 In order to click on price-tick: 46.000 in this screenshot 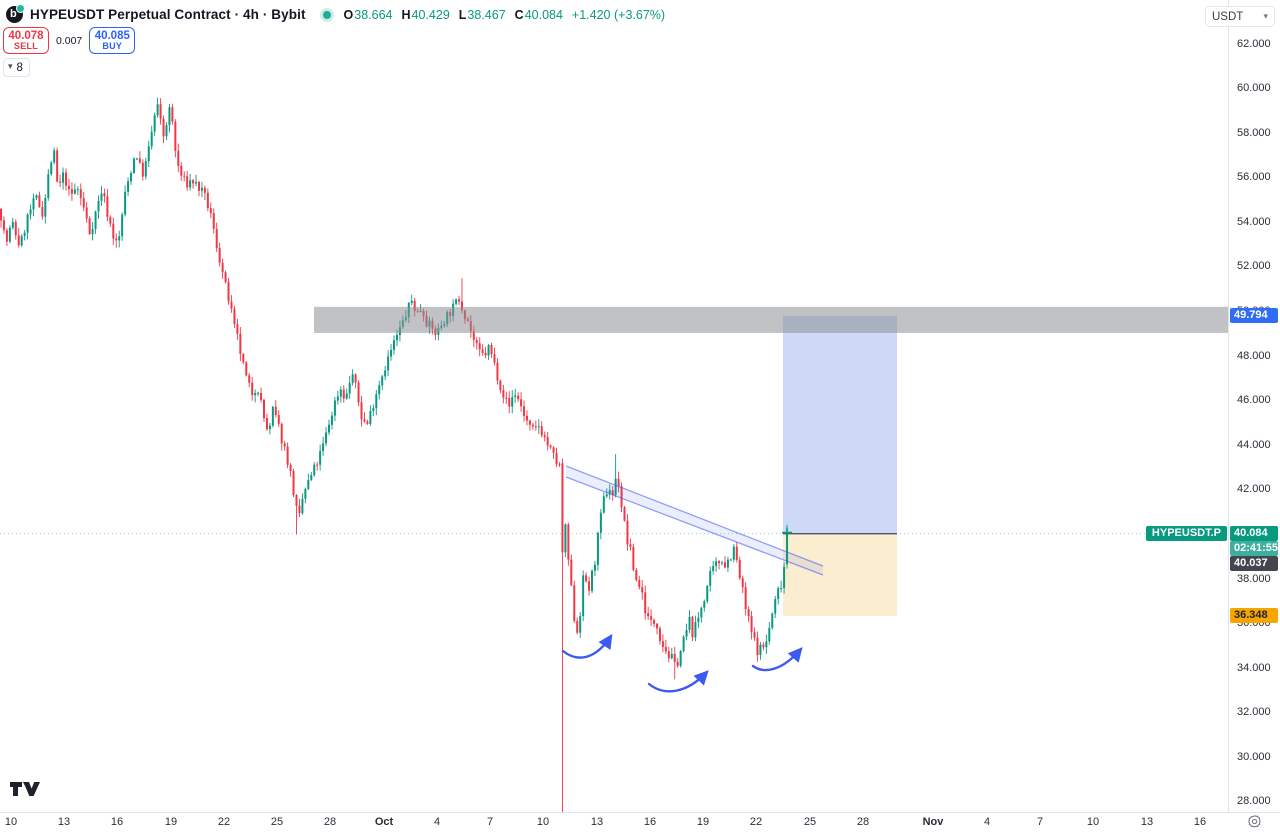, I will do `click(1254, 400)`.